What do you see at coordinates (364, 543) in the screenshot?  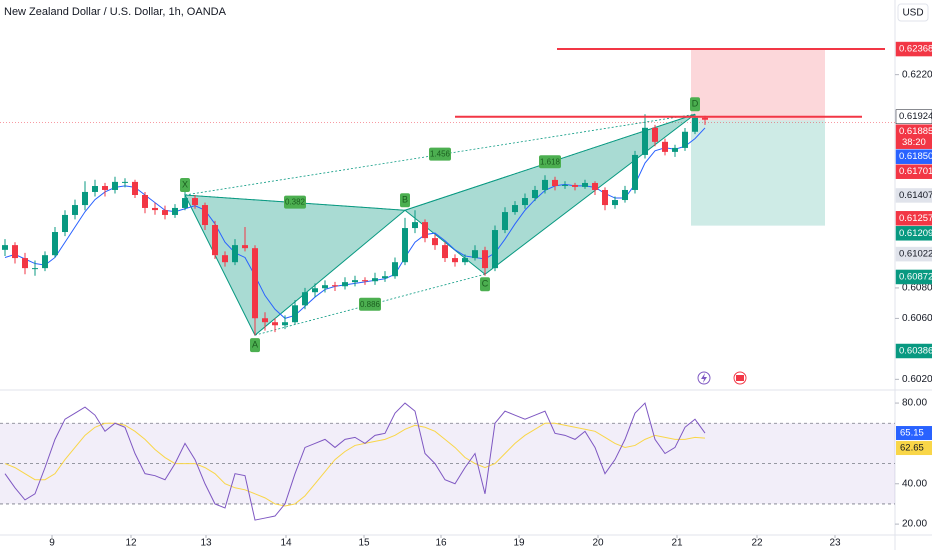 I see `x-tick-label: 15` at bounding box center [364, 543].